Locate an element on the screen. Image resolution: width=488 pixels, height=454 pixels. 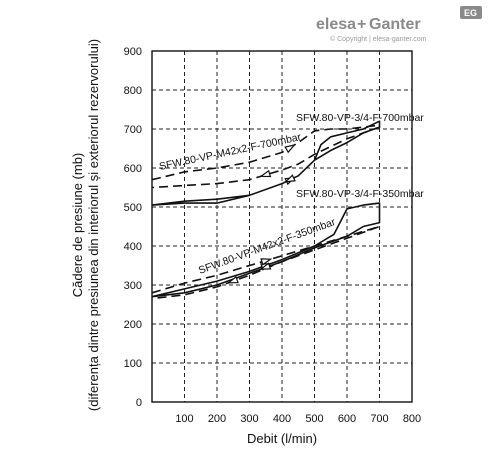
y-axis-title-line1: Cădere de presiune (mb) is located at coordinates (77, 225).